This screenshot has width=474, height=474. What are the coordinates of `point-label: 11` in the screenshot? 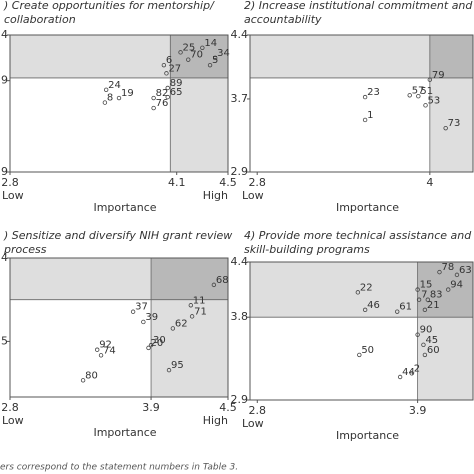 It's located at (199, 300).